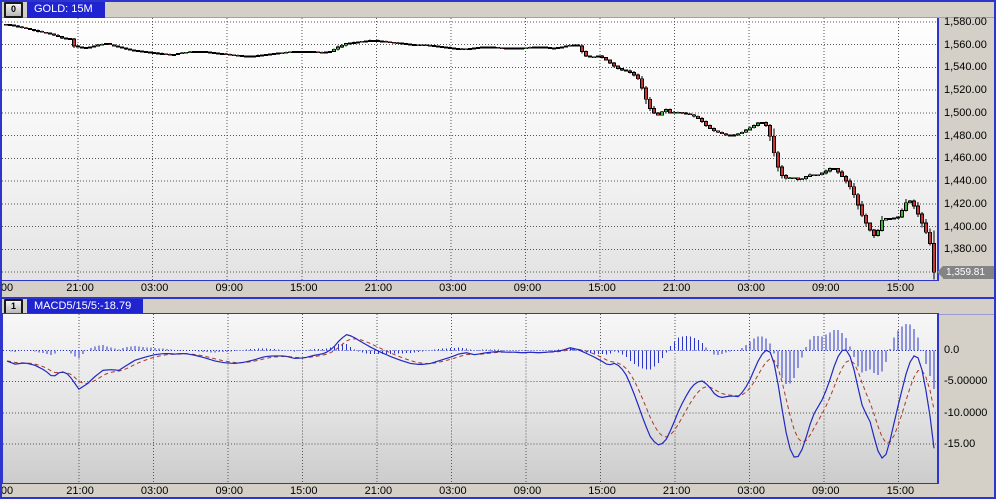 This screenshot has height=499, width=996. What do you see at coordinates (965, 226) in the screenshot?
I see `price-axis-tick: 1,400.00` at bounding box center [965, 226].